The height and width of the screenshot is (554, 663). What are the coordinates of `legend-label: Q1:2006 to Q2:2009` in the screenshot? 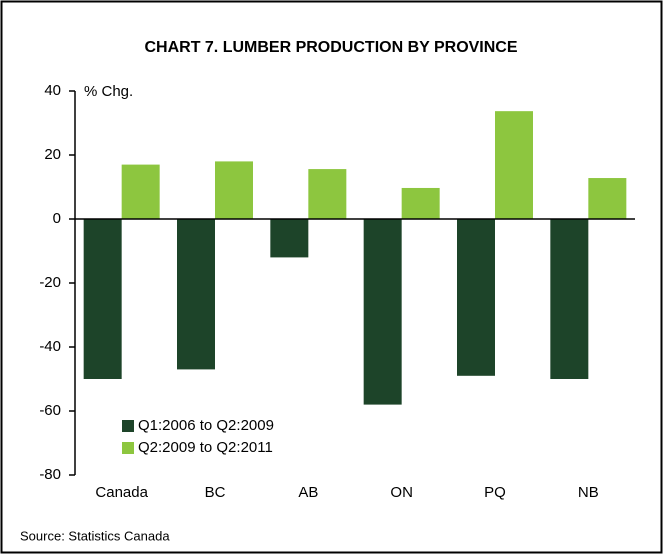 It's located at (206, 425).